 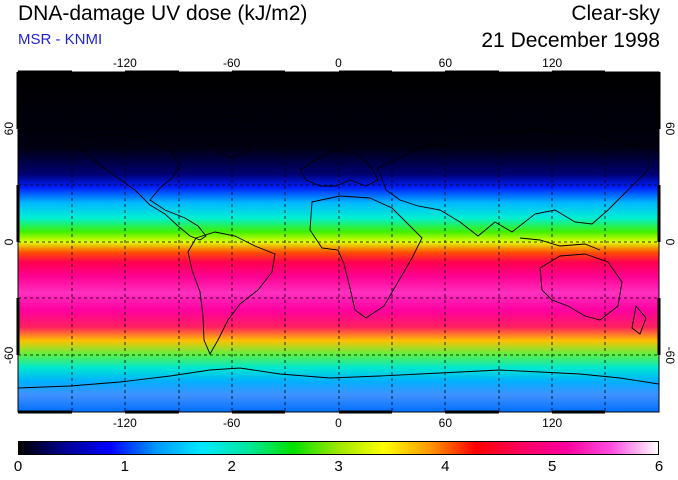 I want to click on lat-label-right: 0, so click(x=670, y=242).